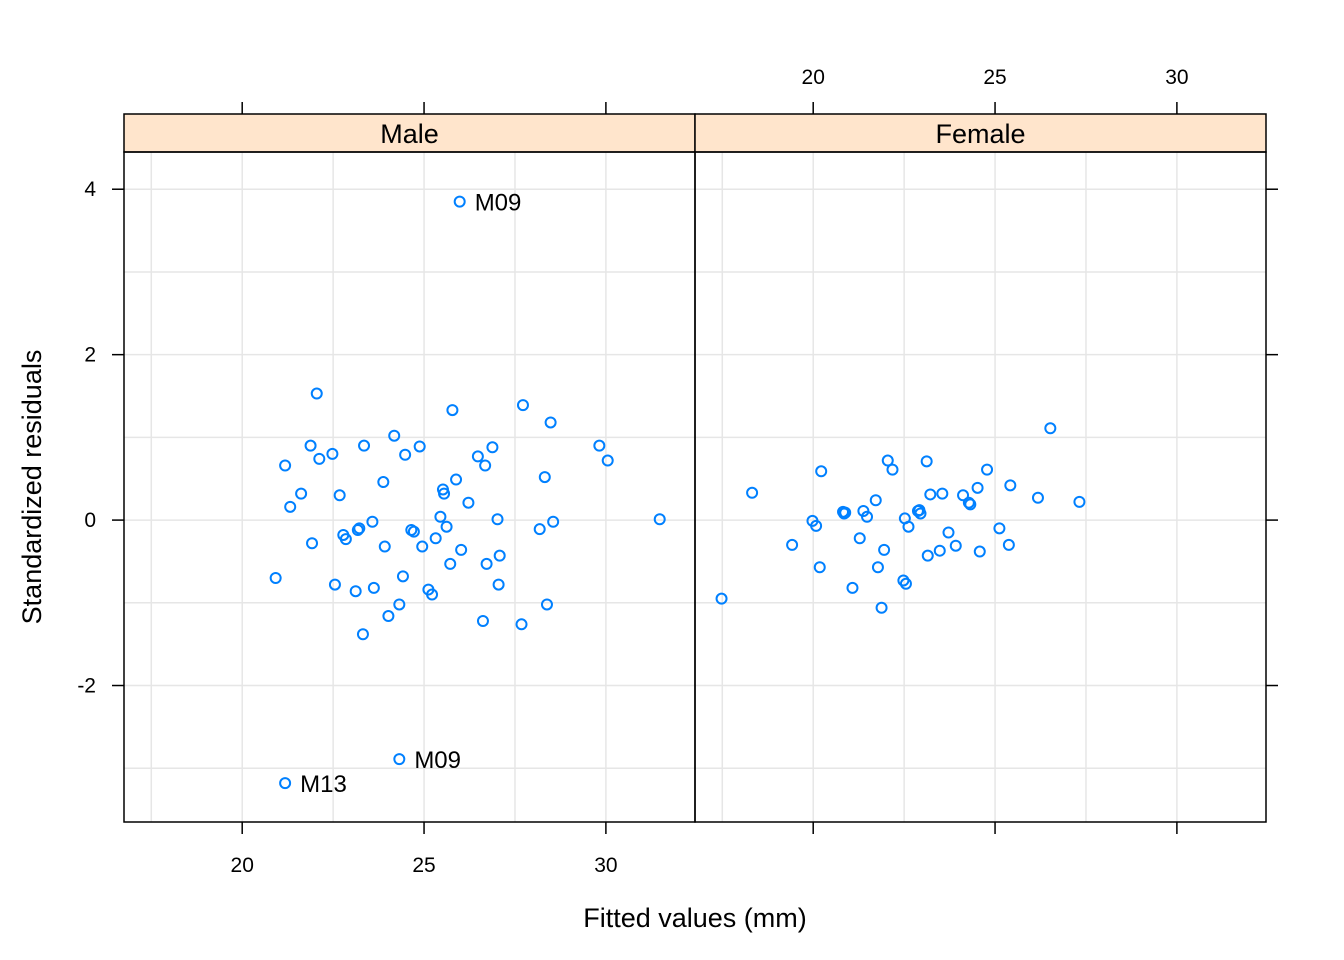 Image resolution: width=1344 pixels, height=960 pixels. I want to click on data-point-outlier, so click(399, 759).